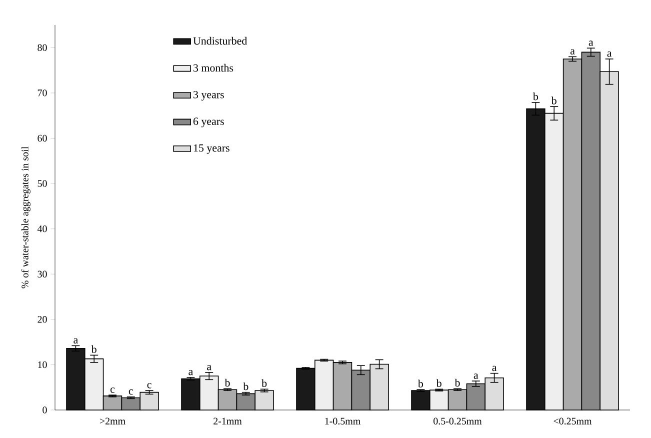 The image size is (651, 438). Describe the element at coordinates (42, 48) in the screenshot. I see `y-tick-label: 80` at that location.